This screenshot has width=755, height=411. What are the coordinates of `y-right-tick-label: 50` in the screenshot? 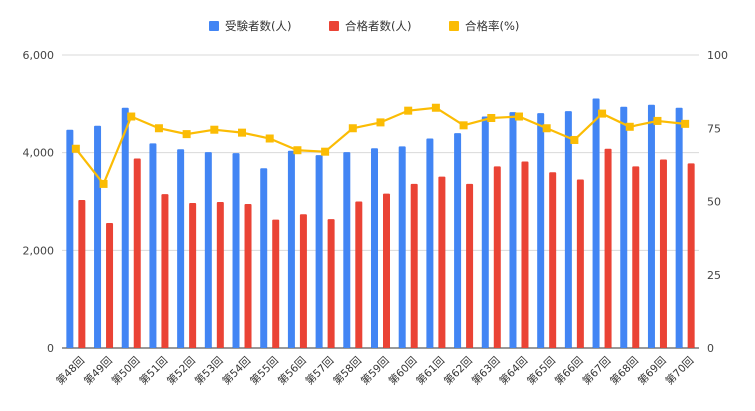 It's located at (714, 202).